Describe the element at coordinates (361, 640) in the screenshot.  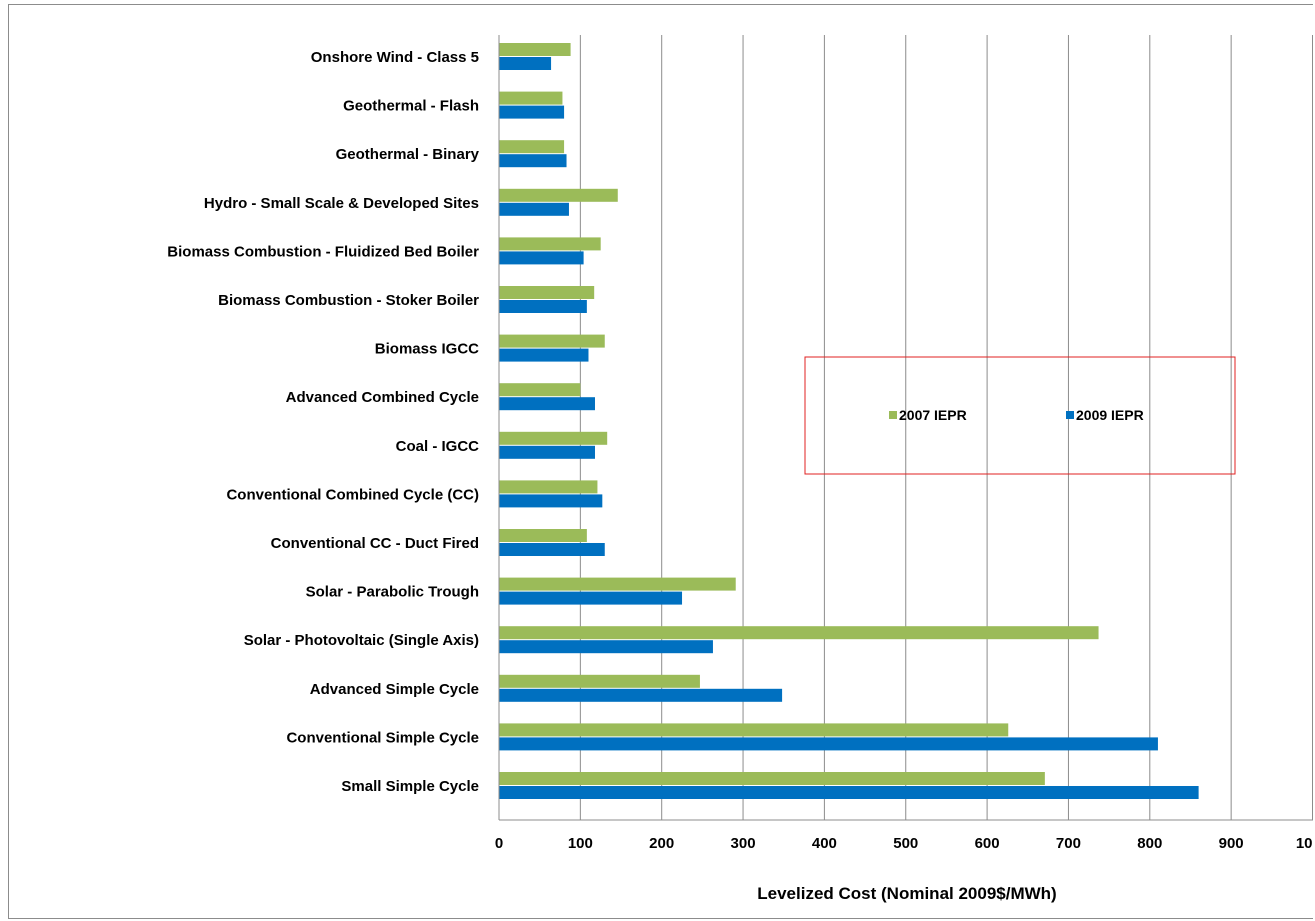
I see `category-label-solar-photovoltaic-single-axis: Solar - Photovoltaic (Single Axis)` at that location.